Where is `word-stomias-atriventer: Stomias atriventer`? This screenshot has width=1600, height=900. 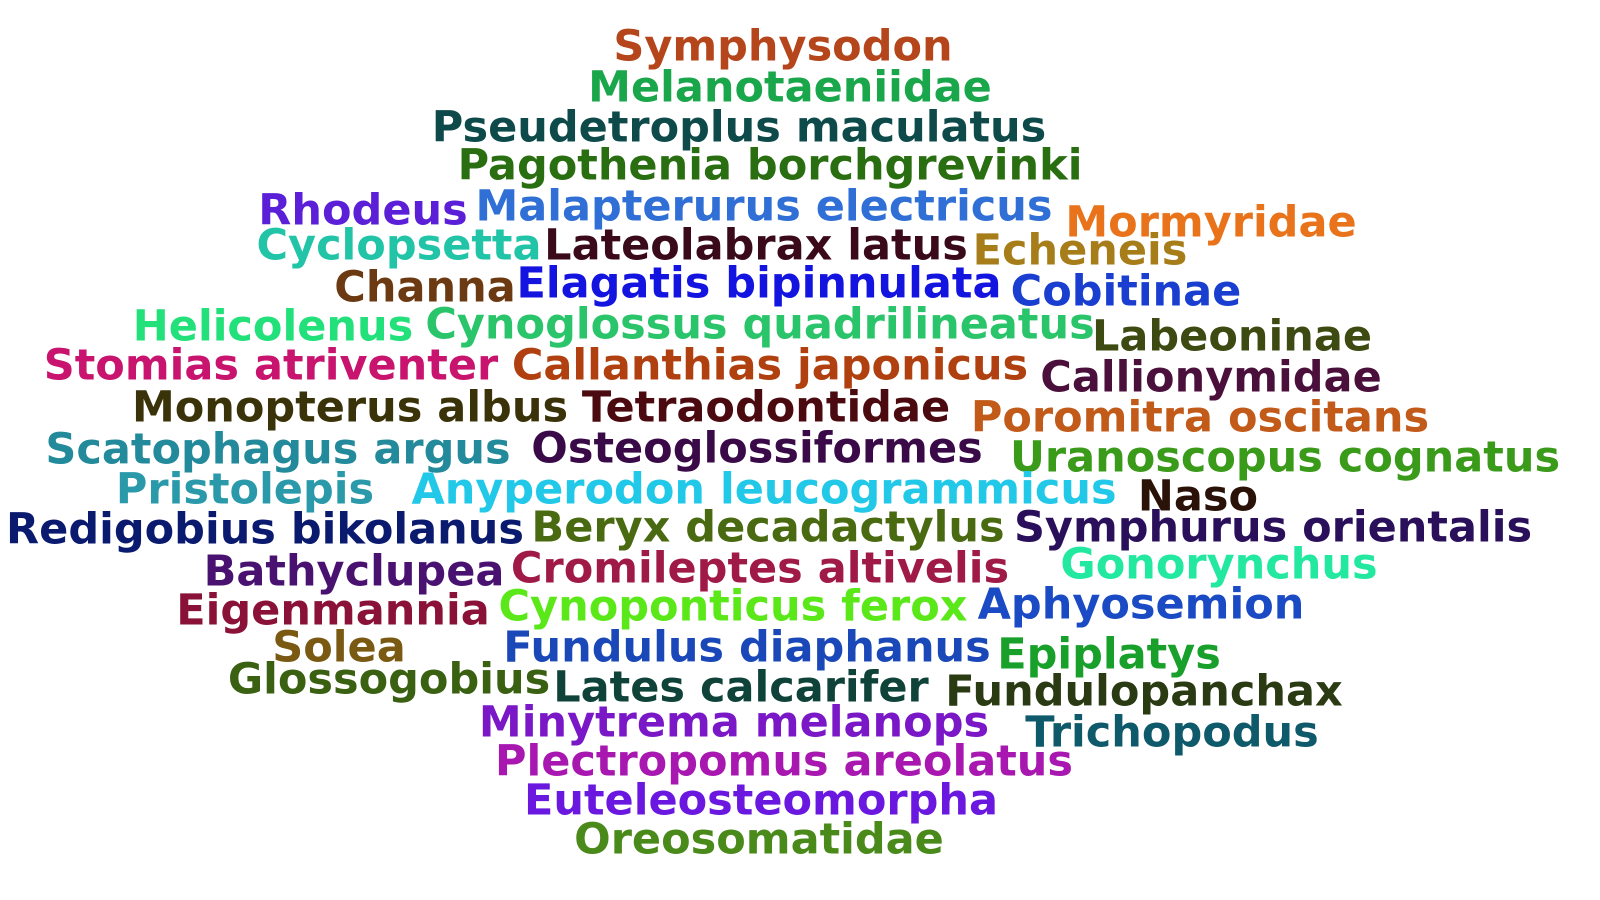
word-stomias-atriventer: Stomias atriventer is located at coordinates (271, 365).